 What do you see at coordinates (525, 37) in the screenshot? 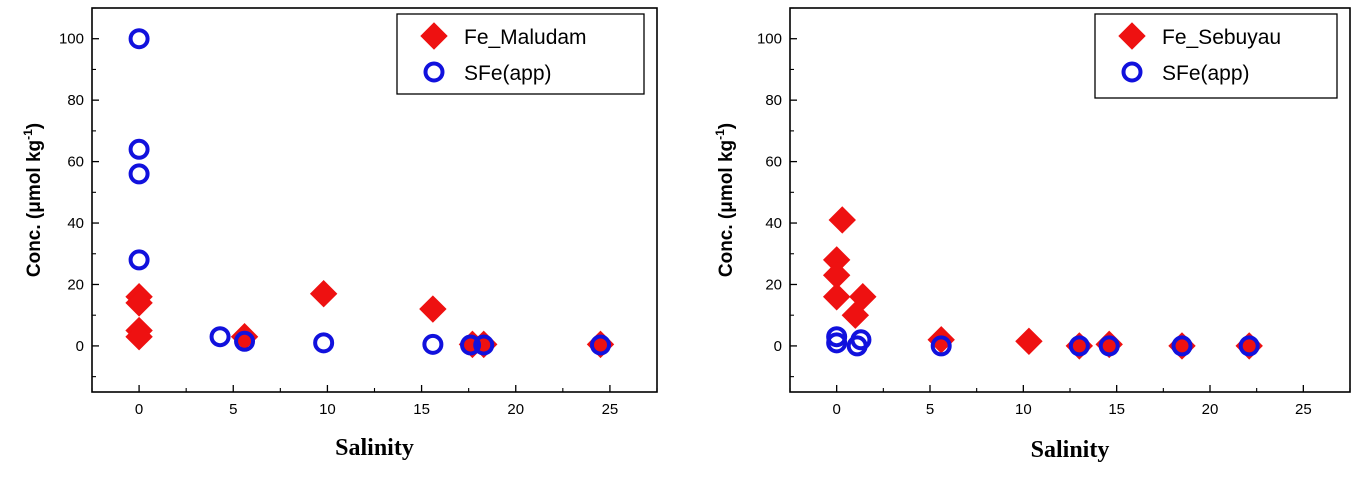
I see `legend-label: Fe_Maludam` at bounding box center [525, 37].